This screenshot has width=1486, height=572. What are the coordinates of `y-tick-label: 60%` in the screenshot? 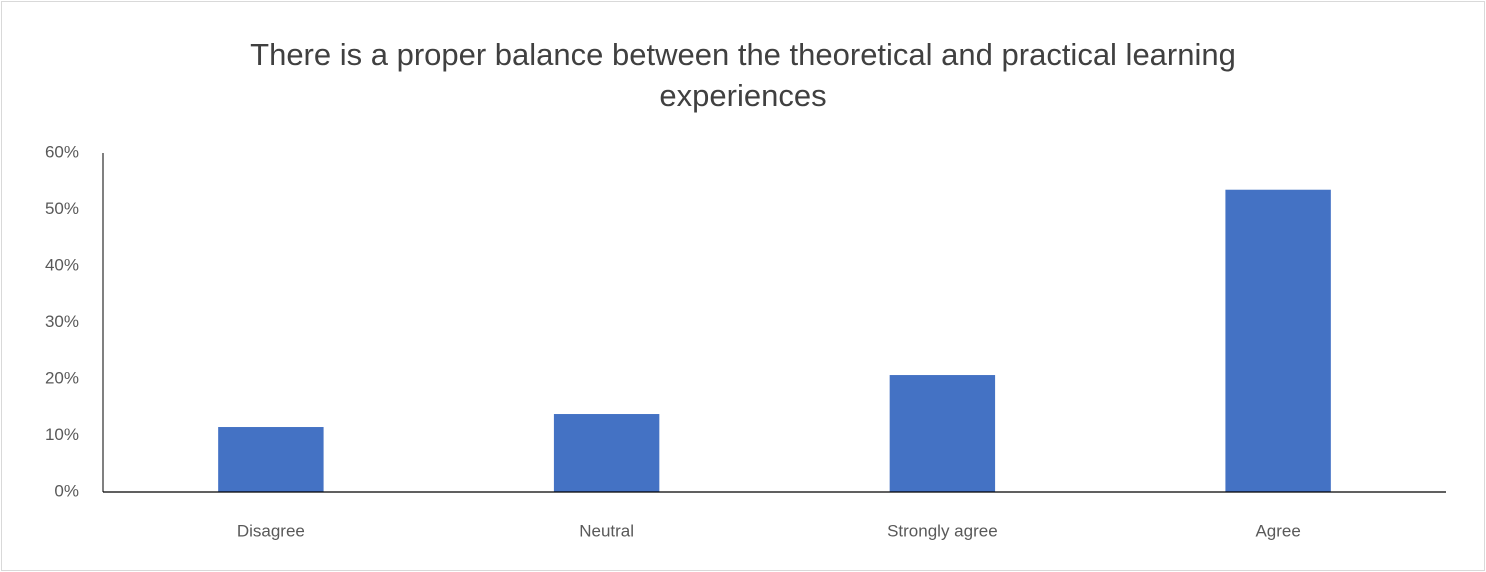 It's located at (62, 151).